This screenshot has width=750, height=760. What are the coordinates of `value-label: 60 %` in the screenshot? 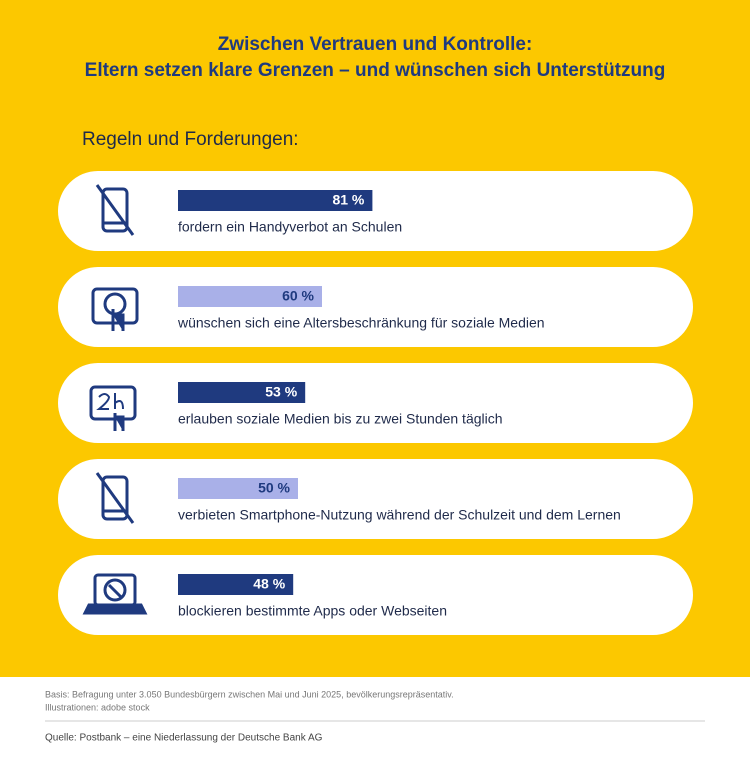 It's located at (298, 296).